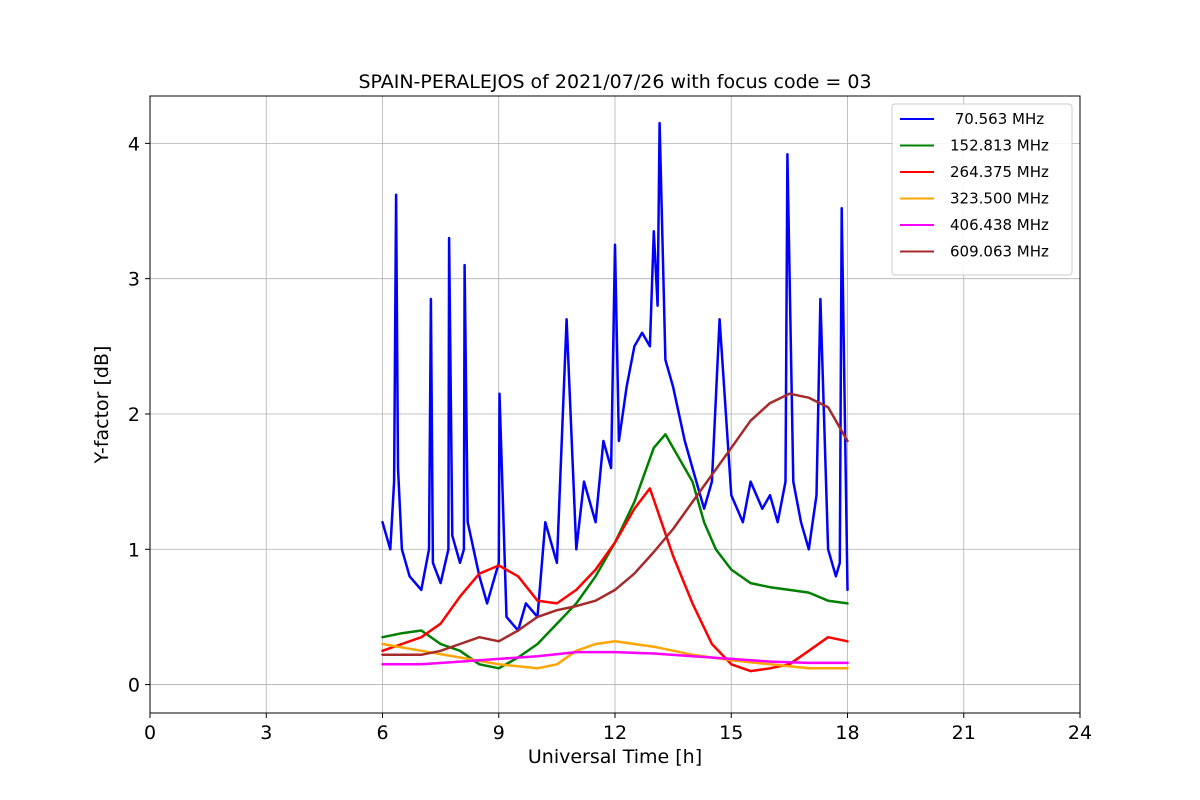 The height and width of the screenshot is (800, 1200). I want to click on y-tick-label: 0, so click(134, 686).